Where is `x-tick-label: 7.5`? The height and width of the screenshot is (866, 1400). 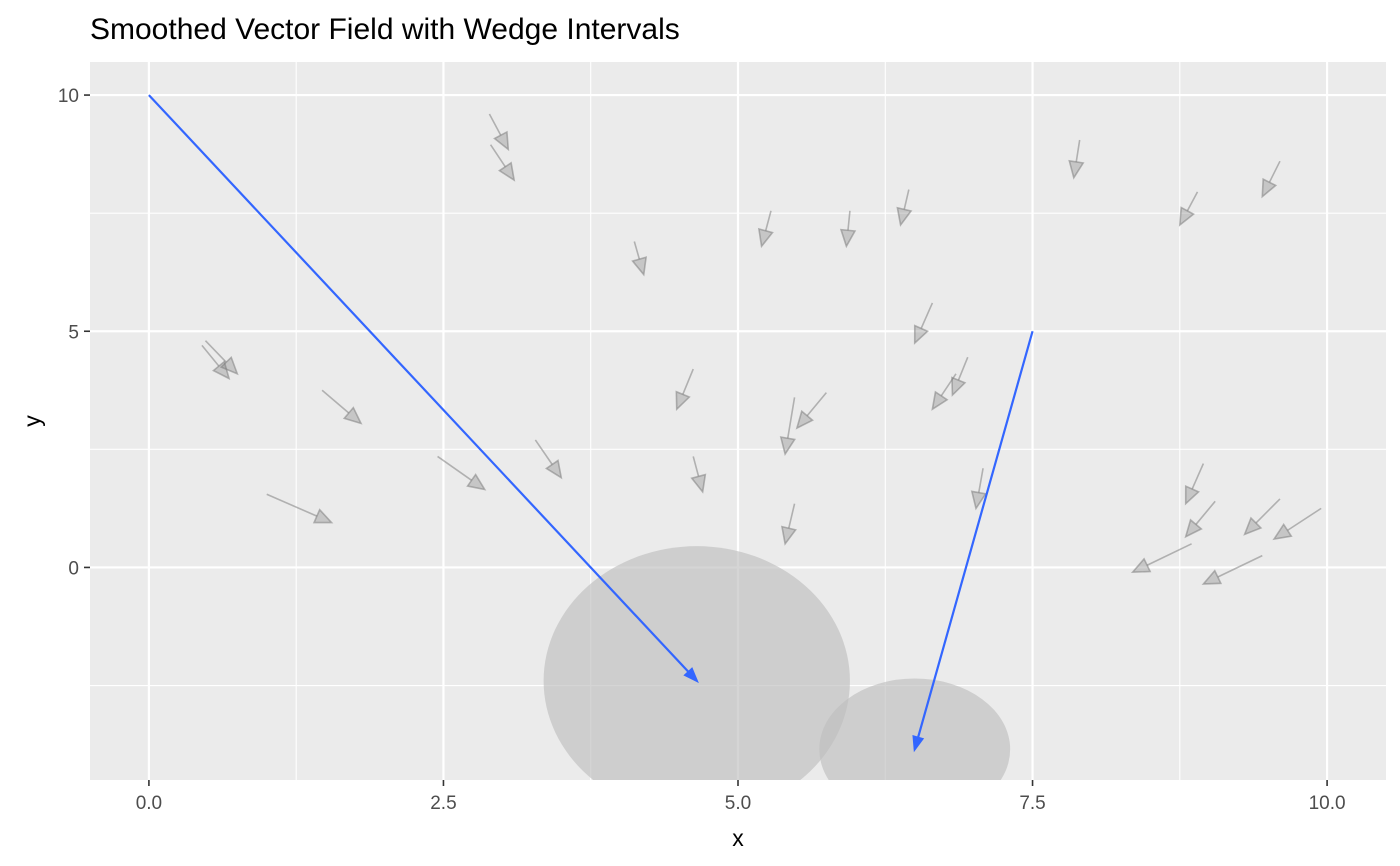
x-tick-label: 7.5 is located at coordinates (1032, 803).